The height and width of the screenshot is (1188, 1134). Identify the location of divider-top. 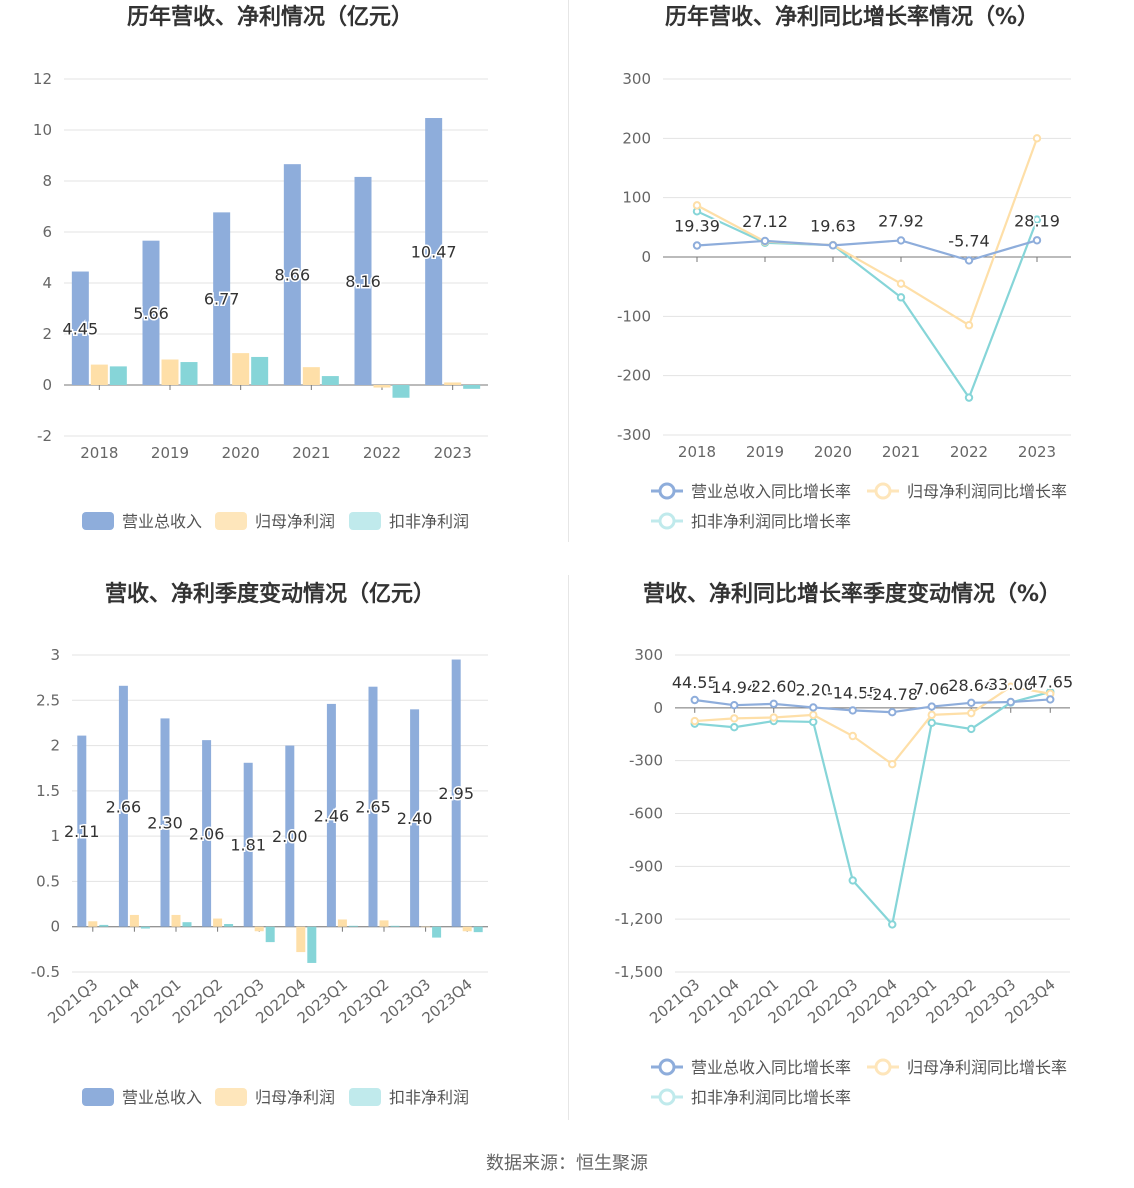
(568, 271).